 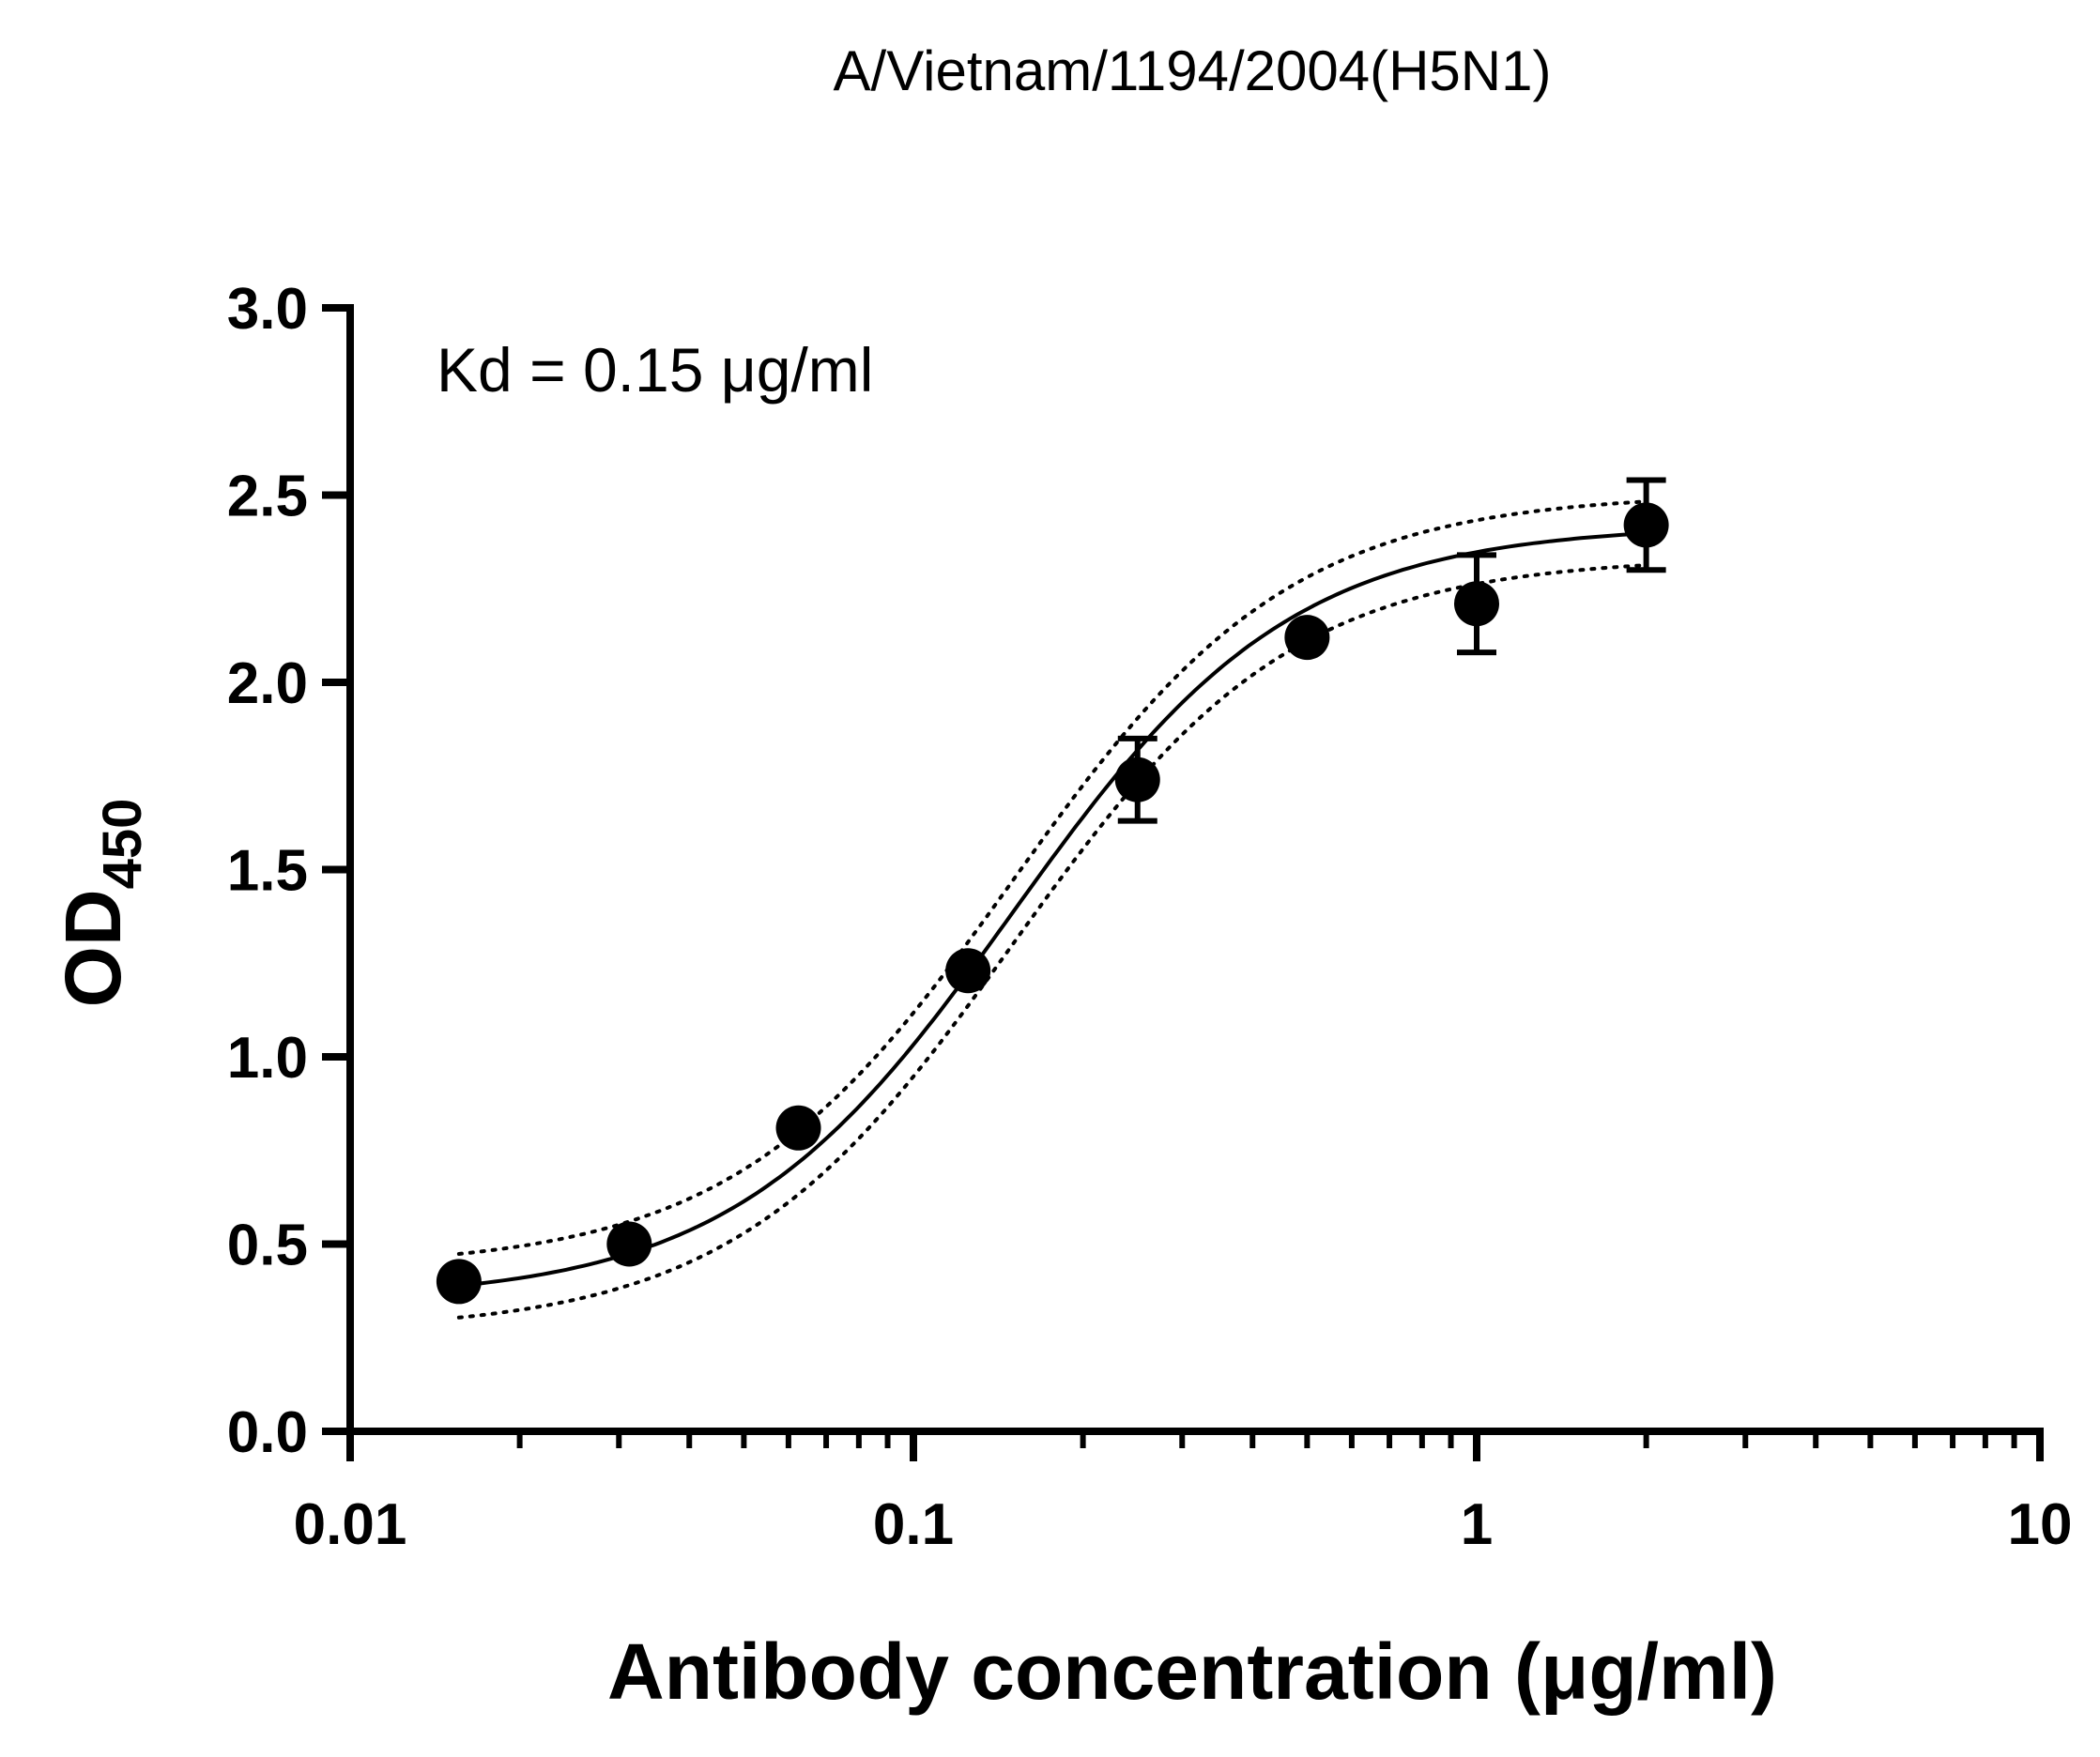 I want to click on kd-annotation: Kd = 0.15 μg/ml, so click(x=655, y=370).